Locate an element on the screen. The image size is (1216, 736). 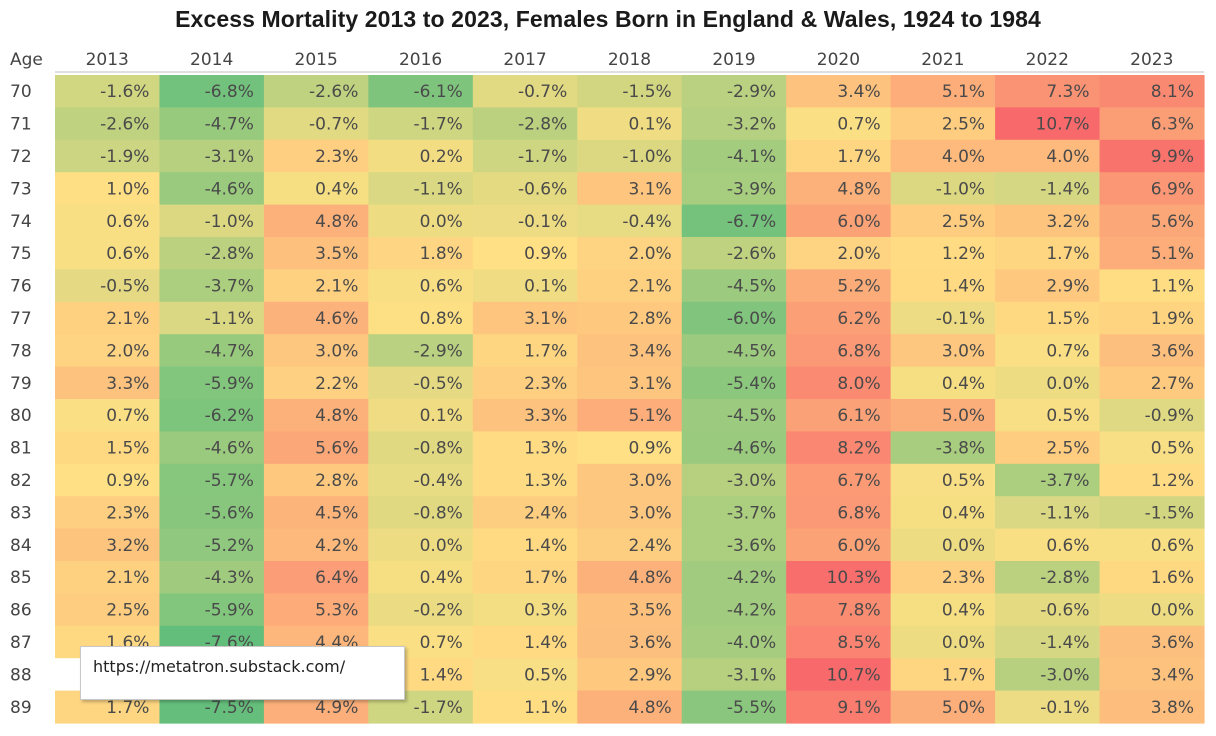
cell-value: 0.3% is located at coordinates (545, 611).